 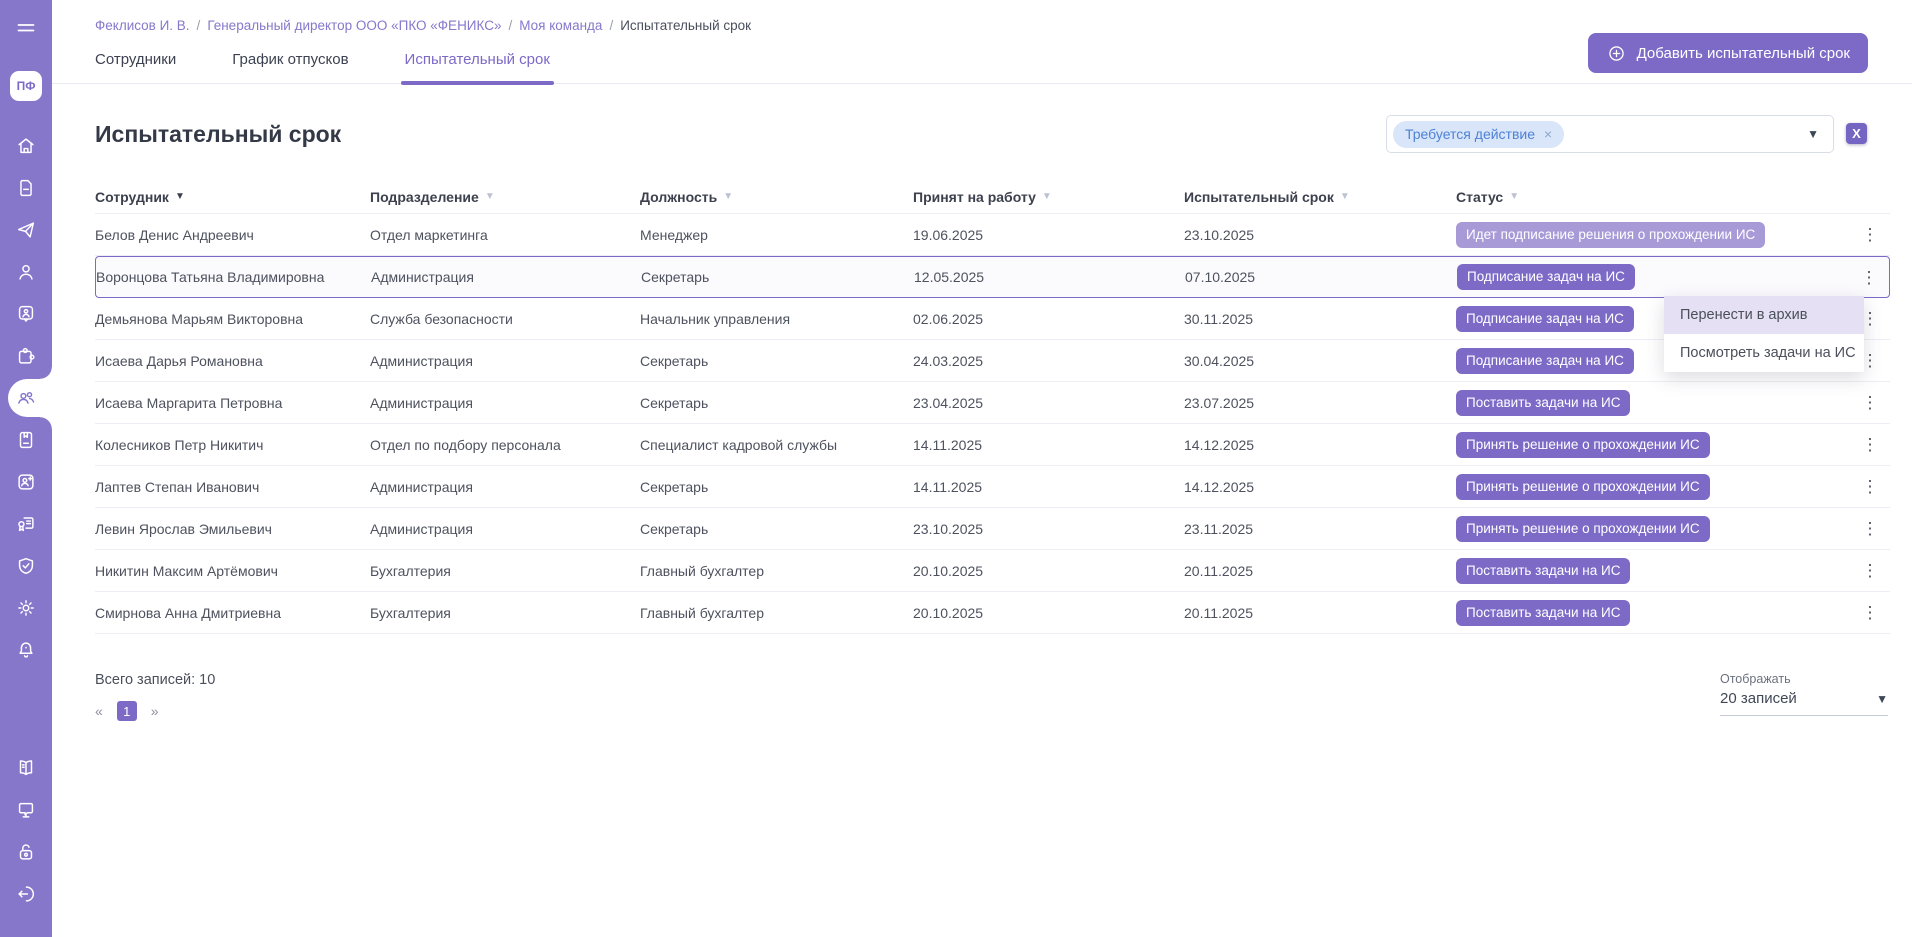 What do you see at coordinates (26, 314) in the screenshot?
I see `sidebar-item-employee-card` at bounding box center [26, 314].